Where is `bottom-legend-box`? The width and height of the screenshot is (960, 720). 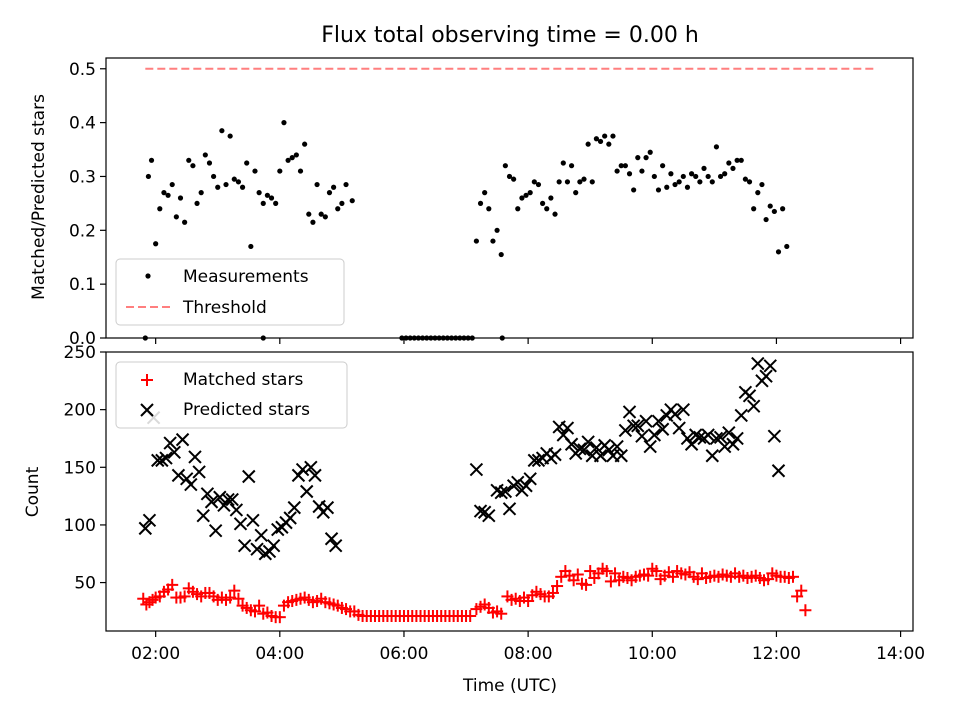
bottom-legend-box is located at coordinates (231, 395).